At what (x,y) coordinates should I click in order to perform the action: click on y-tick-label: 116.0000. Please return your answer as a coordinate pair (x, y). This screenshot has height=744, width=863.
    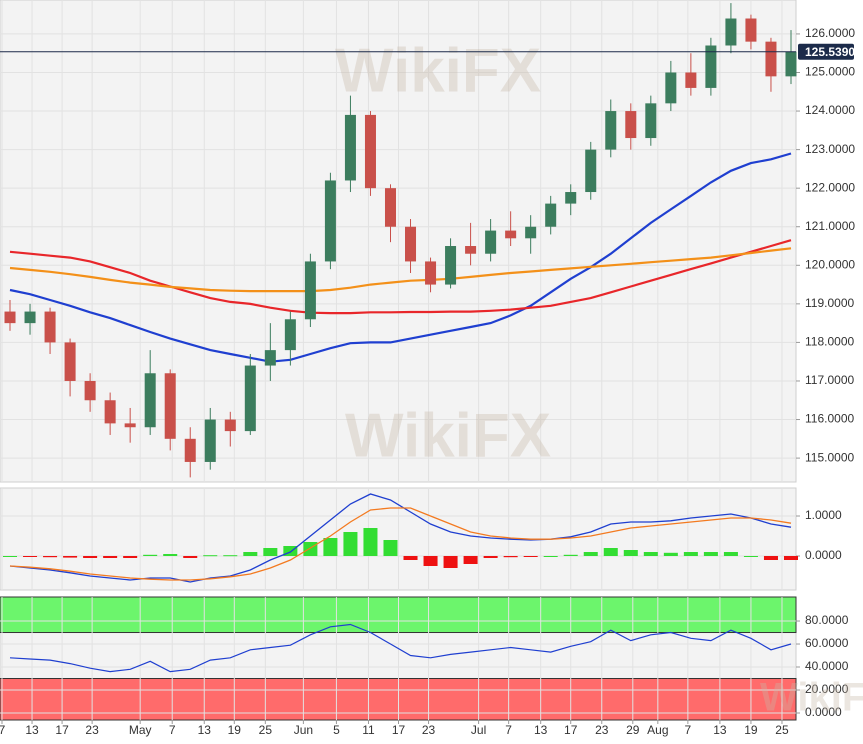
    Looking at the image, I should click on (829, 419).